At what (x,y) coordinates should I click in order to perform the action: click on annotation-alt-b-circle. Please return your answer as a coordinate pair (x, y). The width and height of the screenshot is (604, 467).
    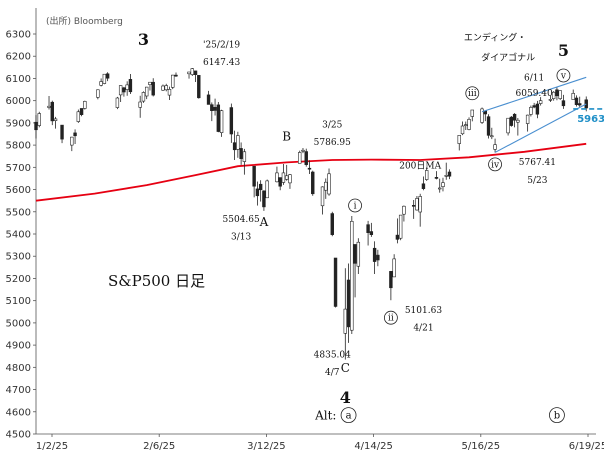
    Looking at the image, I should click on (557, 415).